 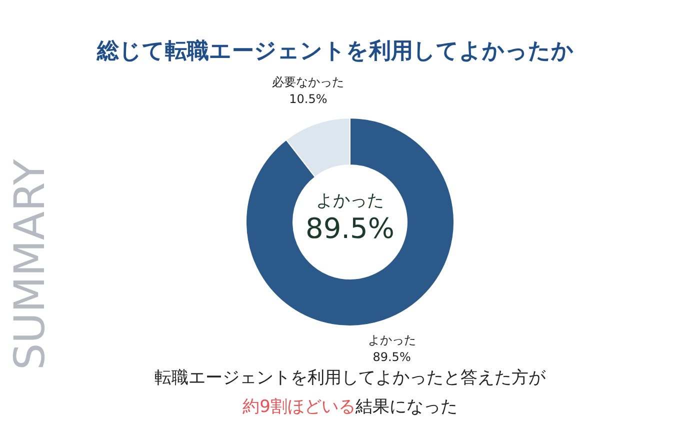 What do you see at coordinates (391, 357) in the screenshot?
I see `data-label: 89.5%` at bounding box center [391, 357].